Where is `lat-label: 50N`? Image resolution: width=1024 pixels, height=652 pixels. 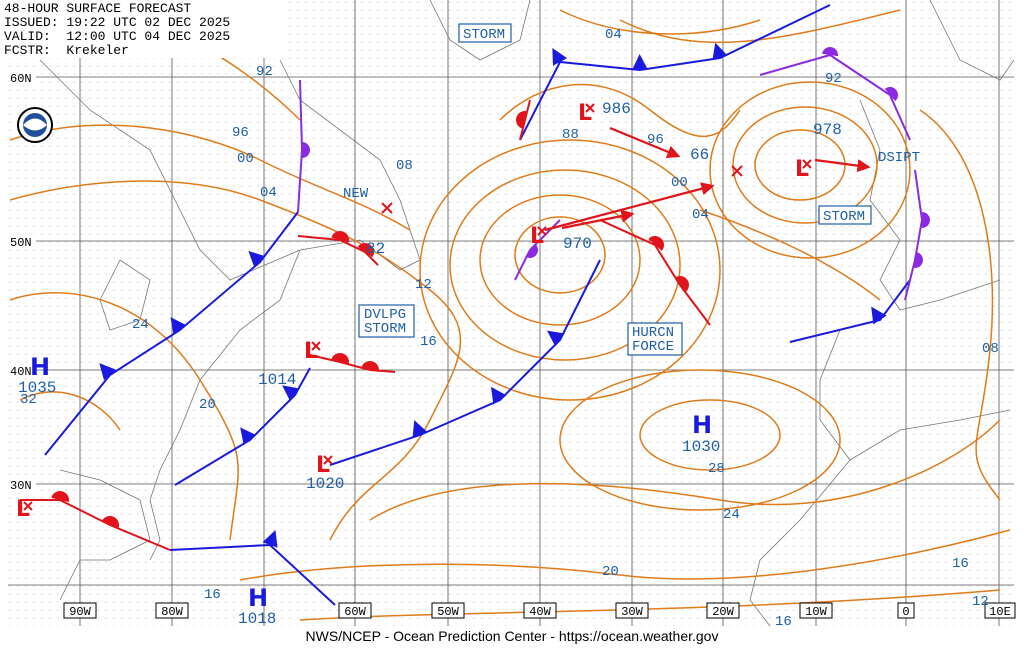 lat-label: 50N is located at coordinates (21, 243).